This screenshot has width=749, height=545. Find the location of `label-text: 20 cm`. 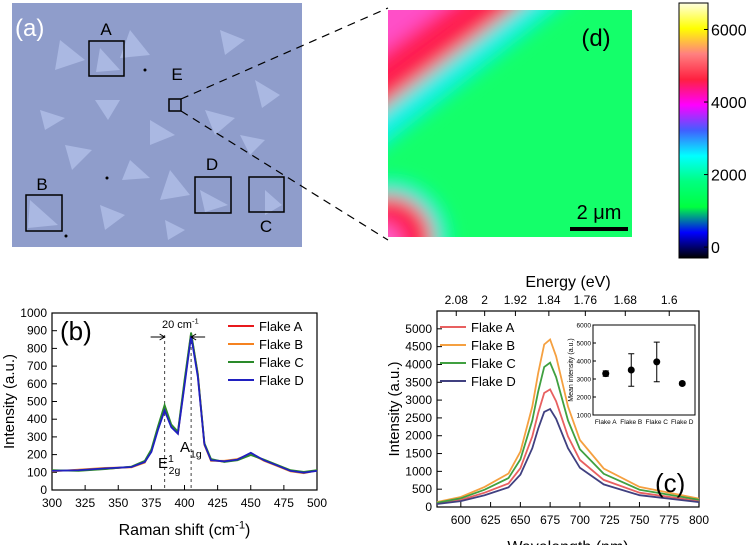

label-text: 20 cm is located at coordinates (177, 325).